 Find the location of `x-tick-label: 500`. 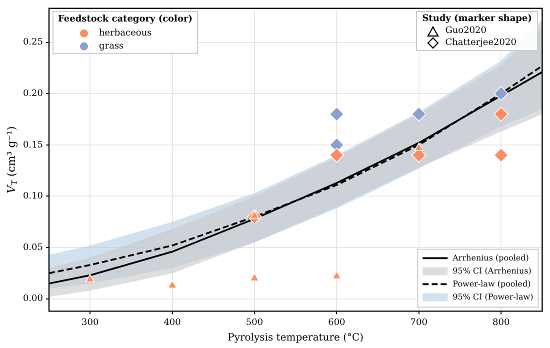

x-tick-label: 500 is located at coordinates (255, 323).